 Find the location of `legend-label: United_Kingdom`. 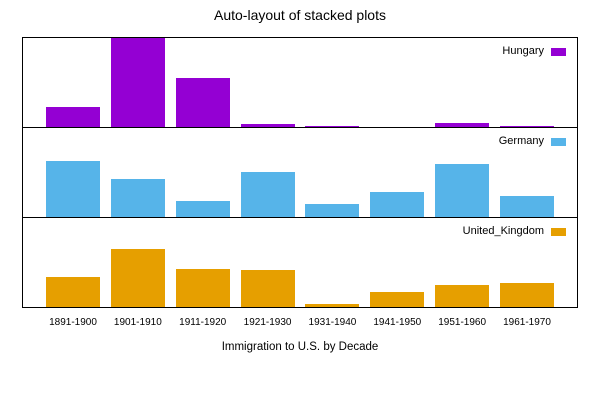

legend-label: United_Kingdom is located at coordinates (503, 231).